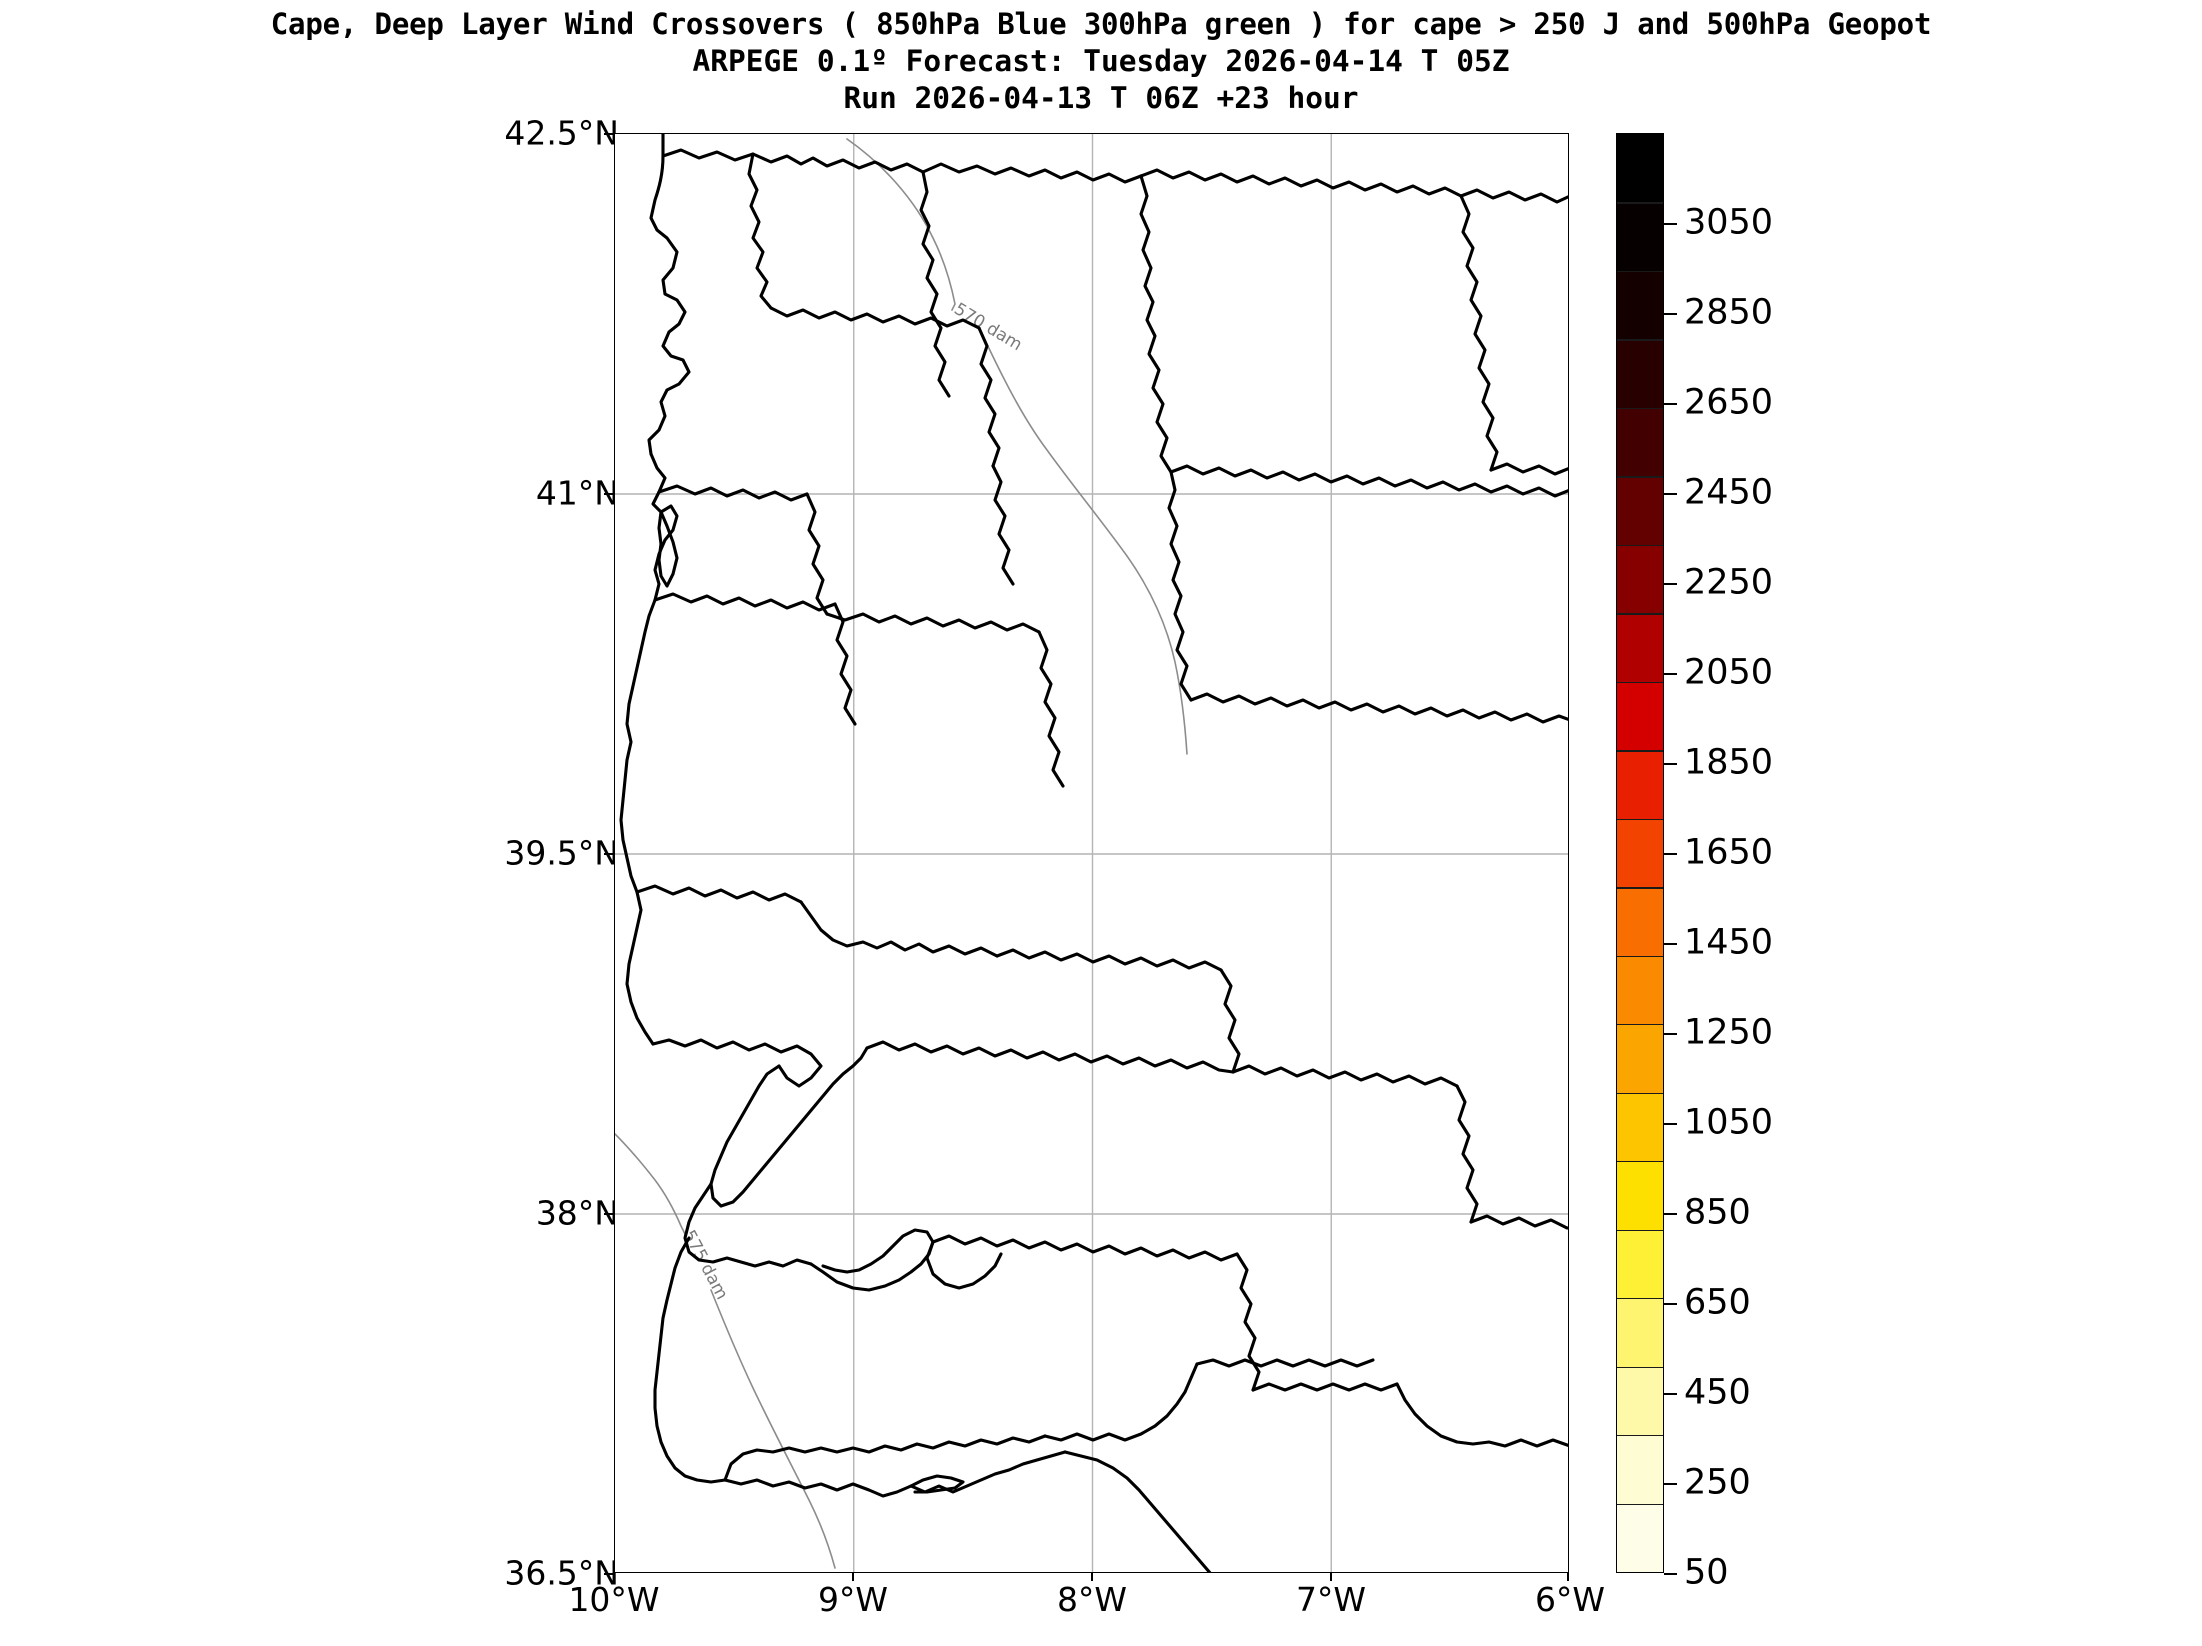  I want to click on boundary-castelobranco-east, so click(1051, 709).